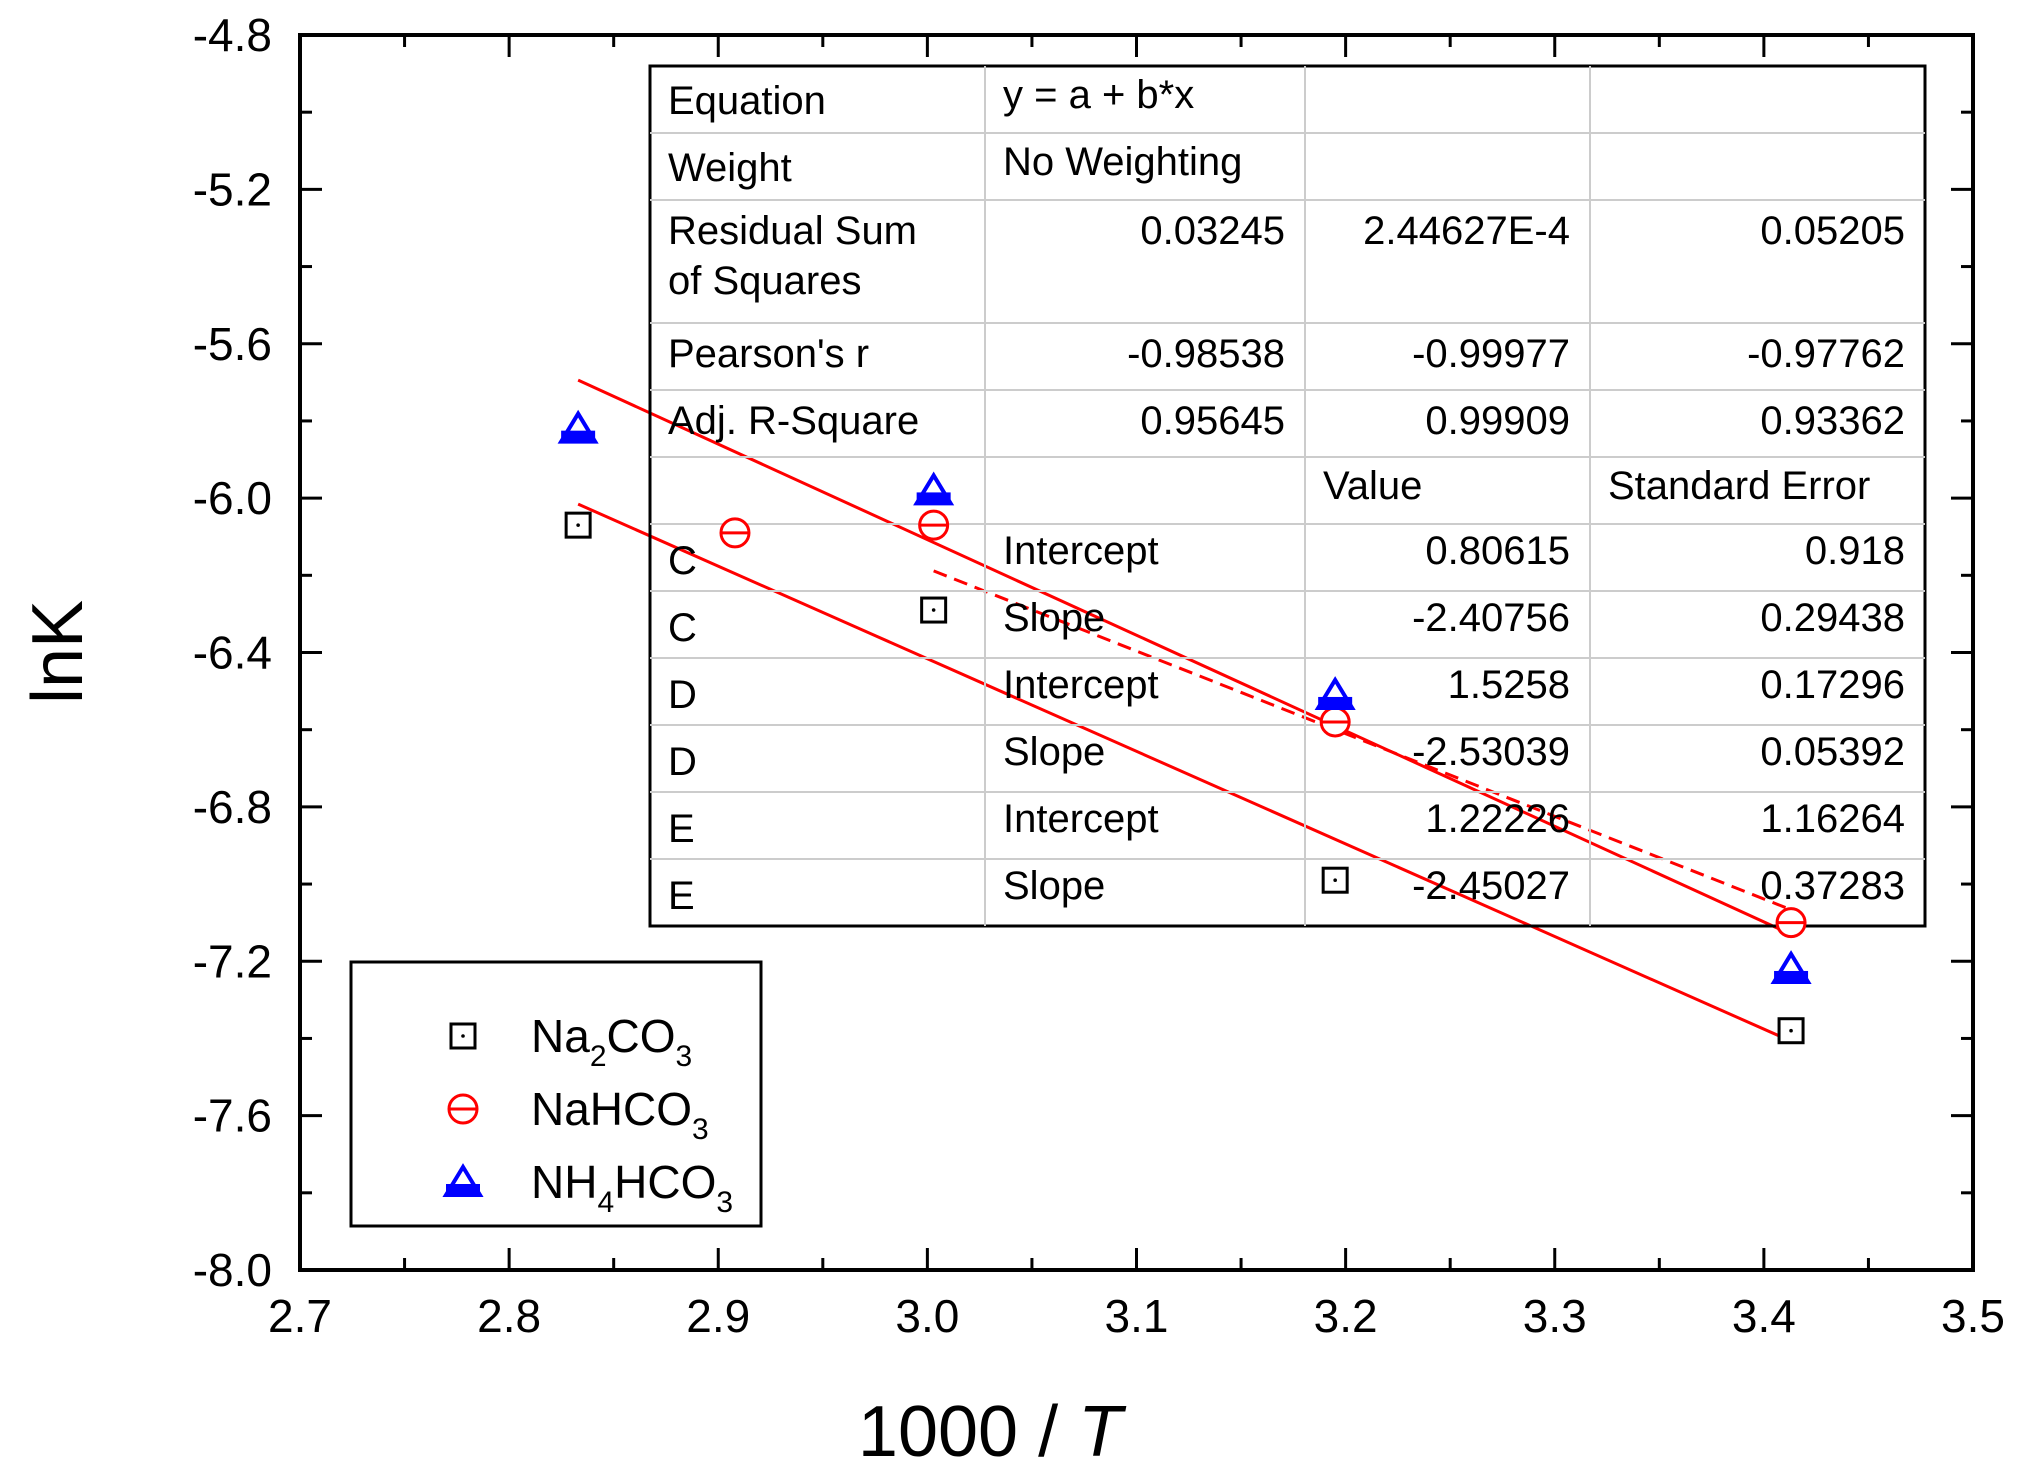  I want to click on y-tick-label: -7.6, so click(232, 1116).